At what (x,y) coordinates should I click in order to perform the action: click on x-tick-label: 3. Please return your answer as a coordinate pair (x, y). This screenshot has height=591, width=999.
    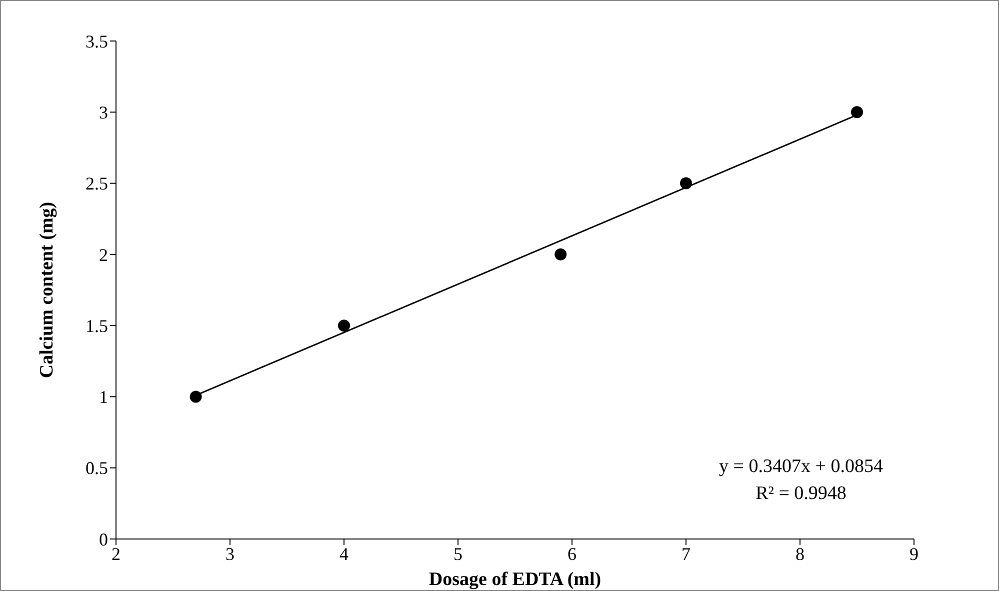
    Looking at the image, I should click on (230, 554).